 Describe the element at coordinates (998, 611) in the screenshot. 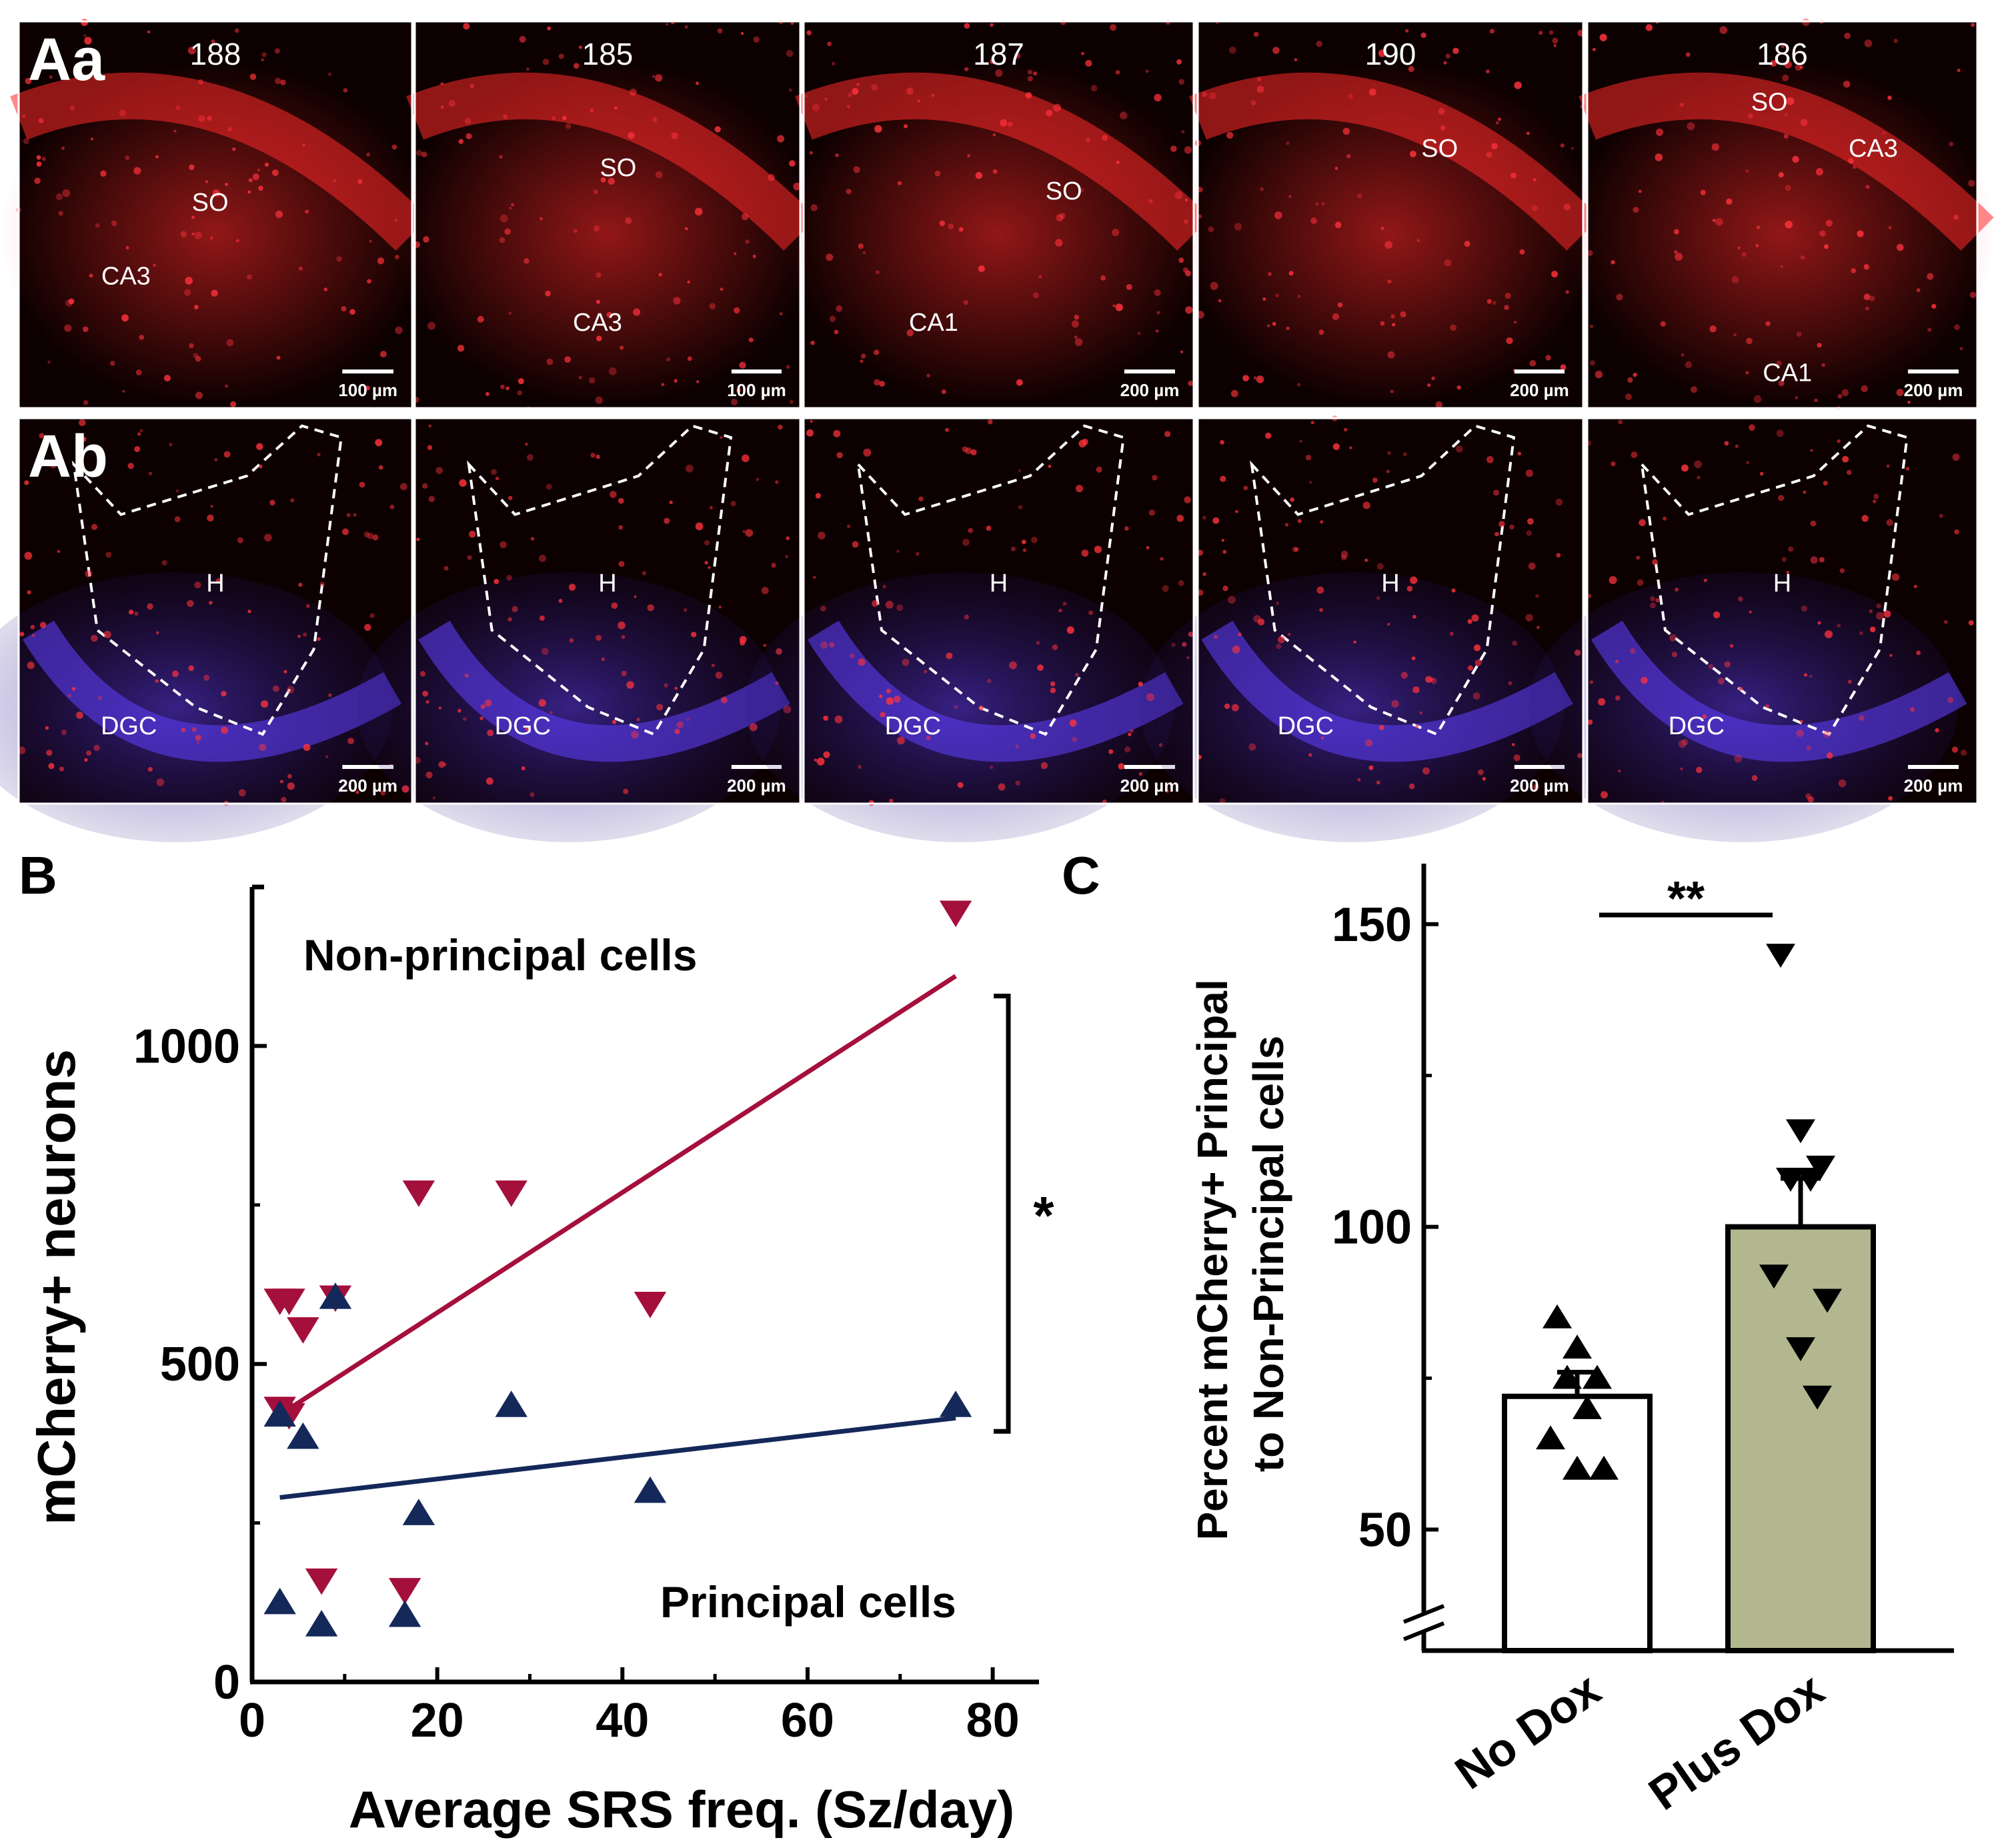

I see `panel-border` at that location.